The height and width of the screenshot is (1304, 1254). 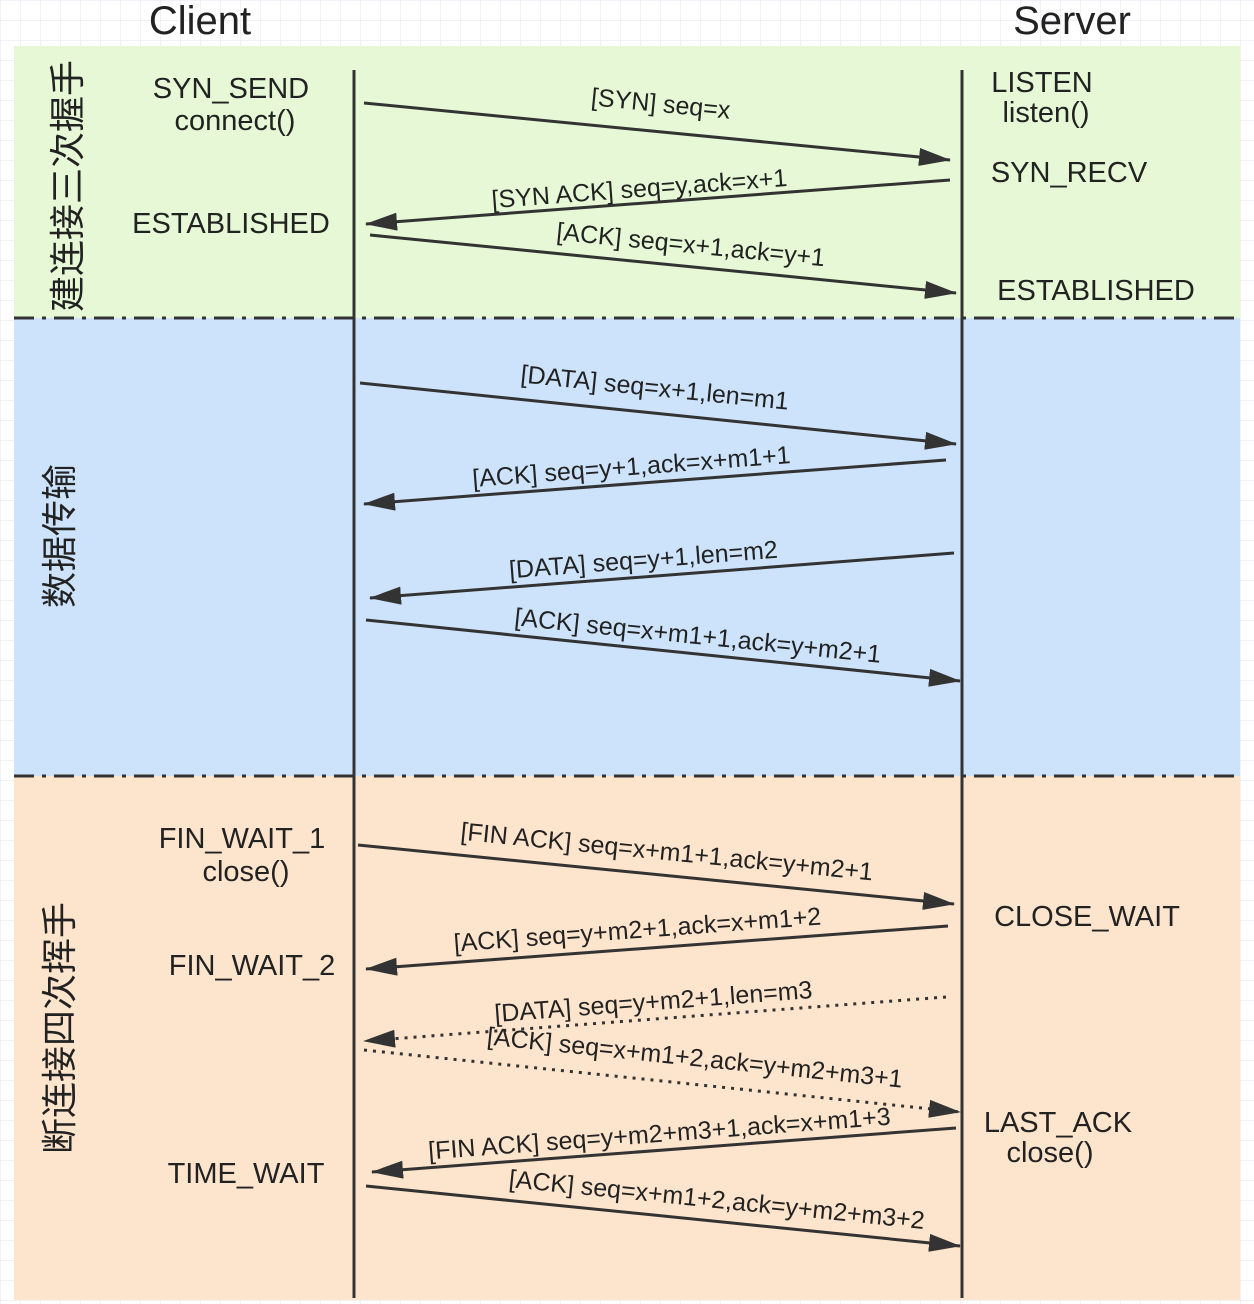 What do you see at coordinates (1069, 173) in the screenshot?
I see `server-state-syn-recv: SYN_RECV` at bounding box center [1069, 173].